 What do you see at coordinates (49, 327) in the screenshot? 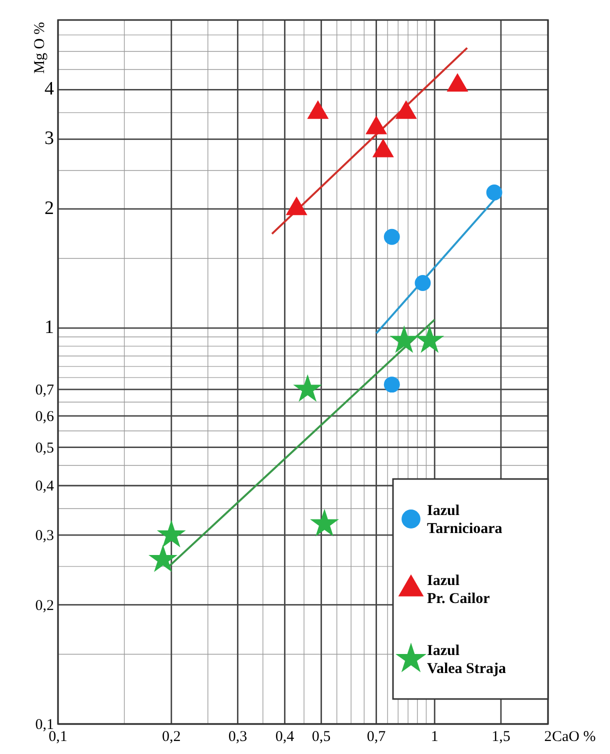
I see `y-tick-label: 1` at bounding box center [49, 327].